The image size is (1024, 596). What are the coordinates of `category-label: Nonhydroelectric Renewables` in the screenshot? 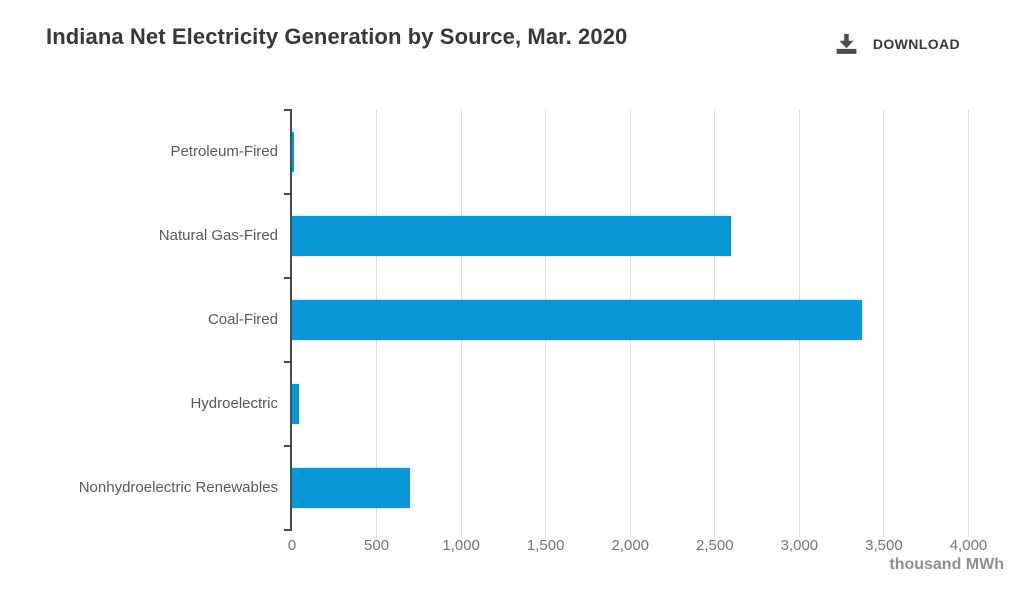 It's located at (178, 487).